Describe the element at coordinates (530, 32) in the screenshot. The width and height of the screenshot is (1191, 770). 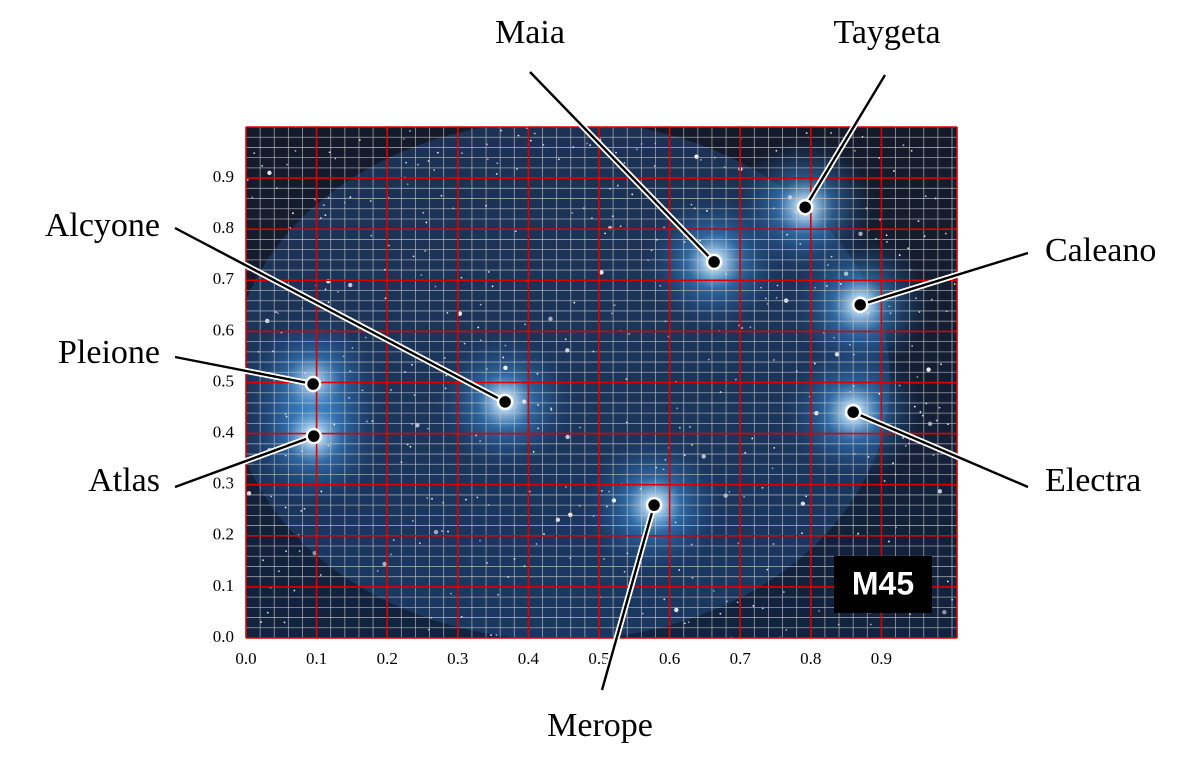
I see `star-label: Maia` at that location.